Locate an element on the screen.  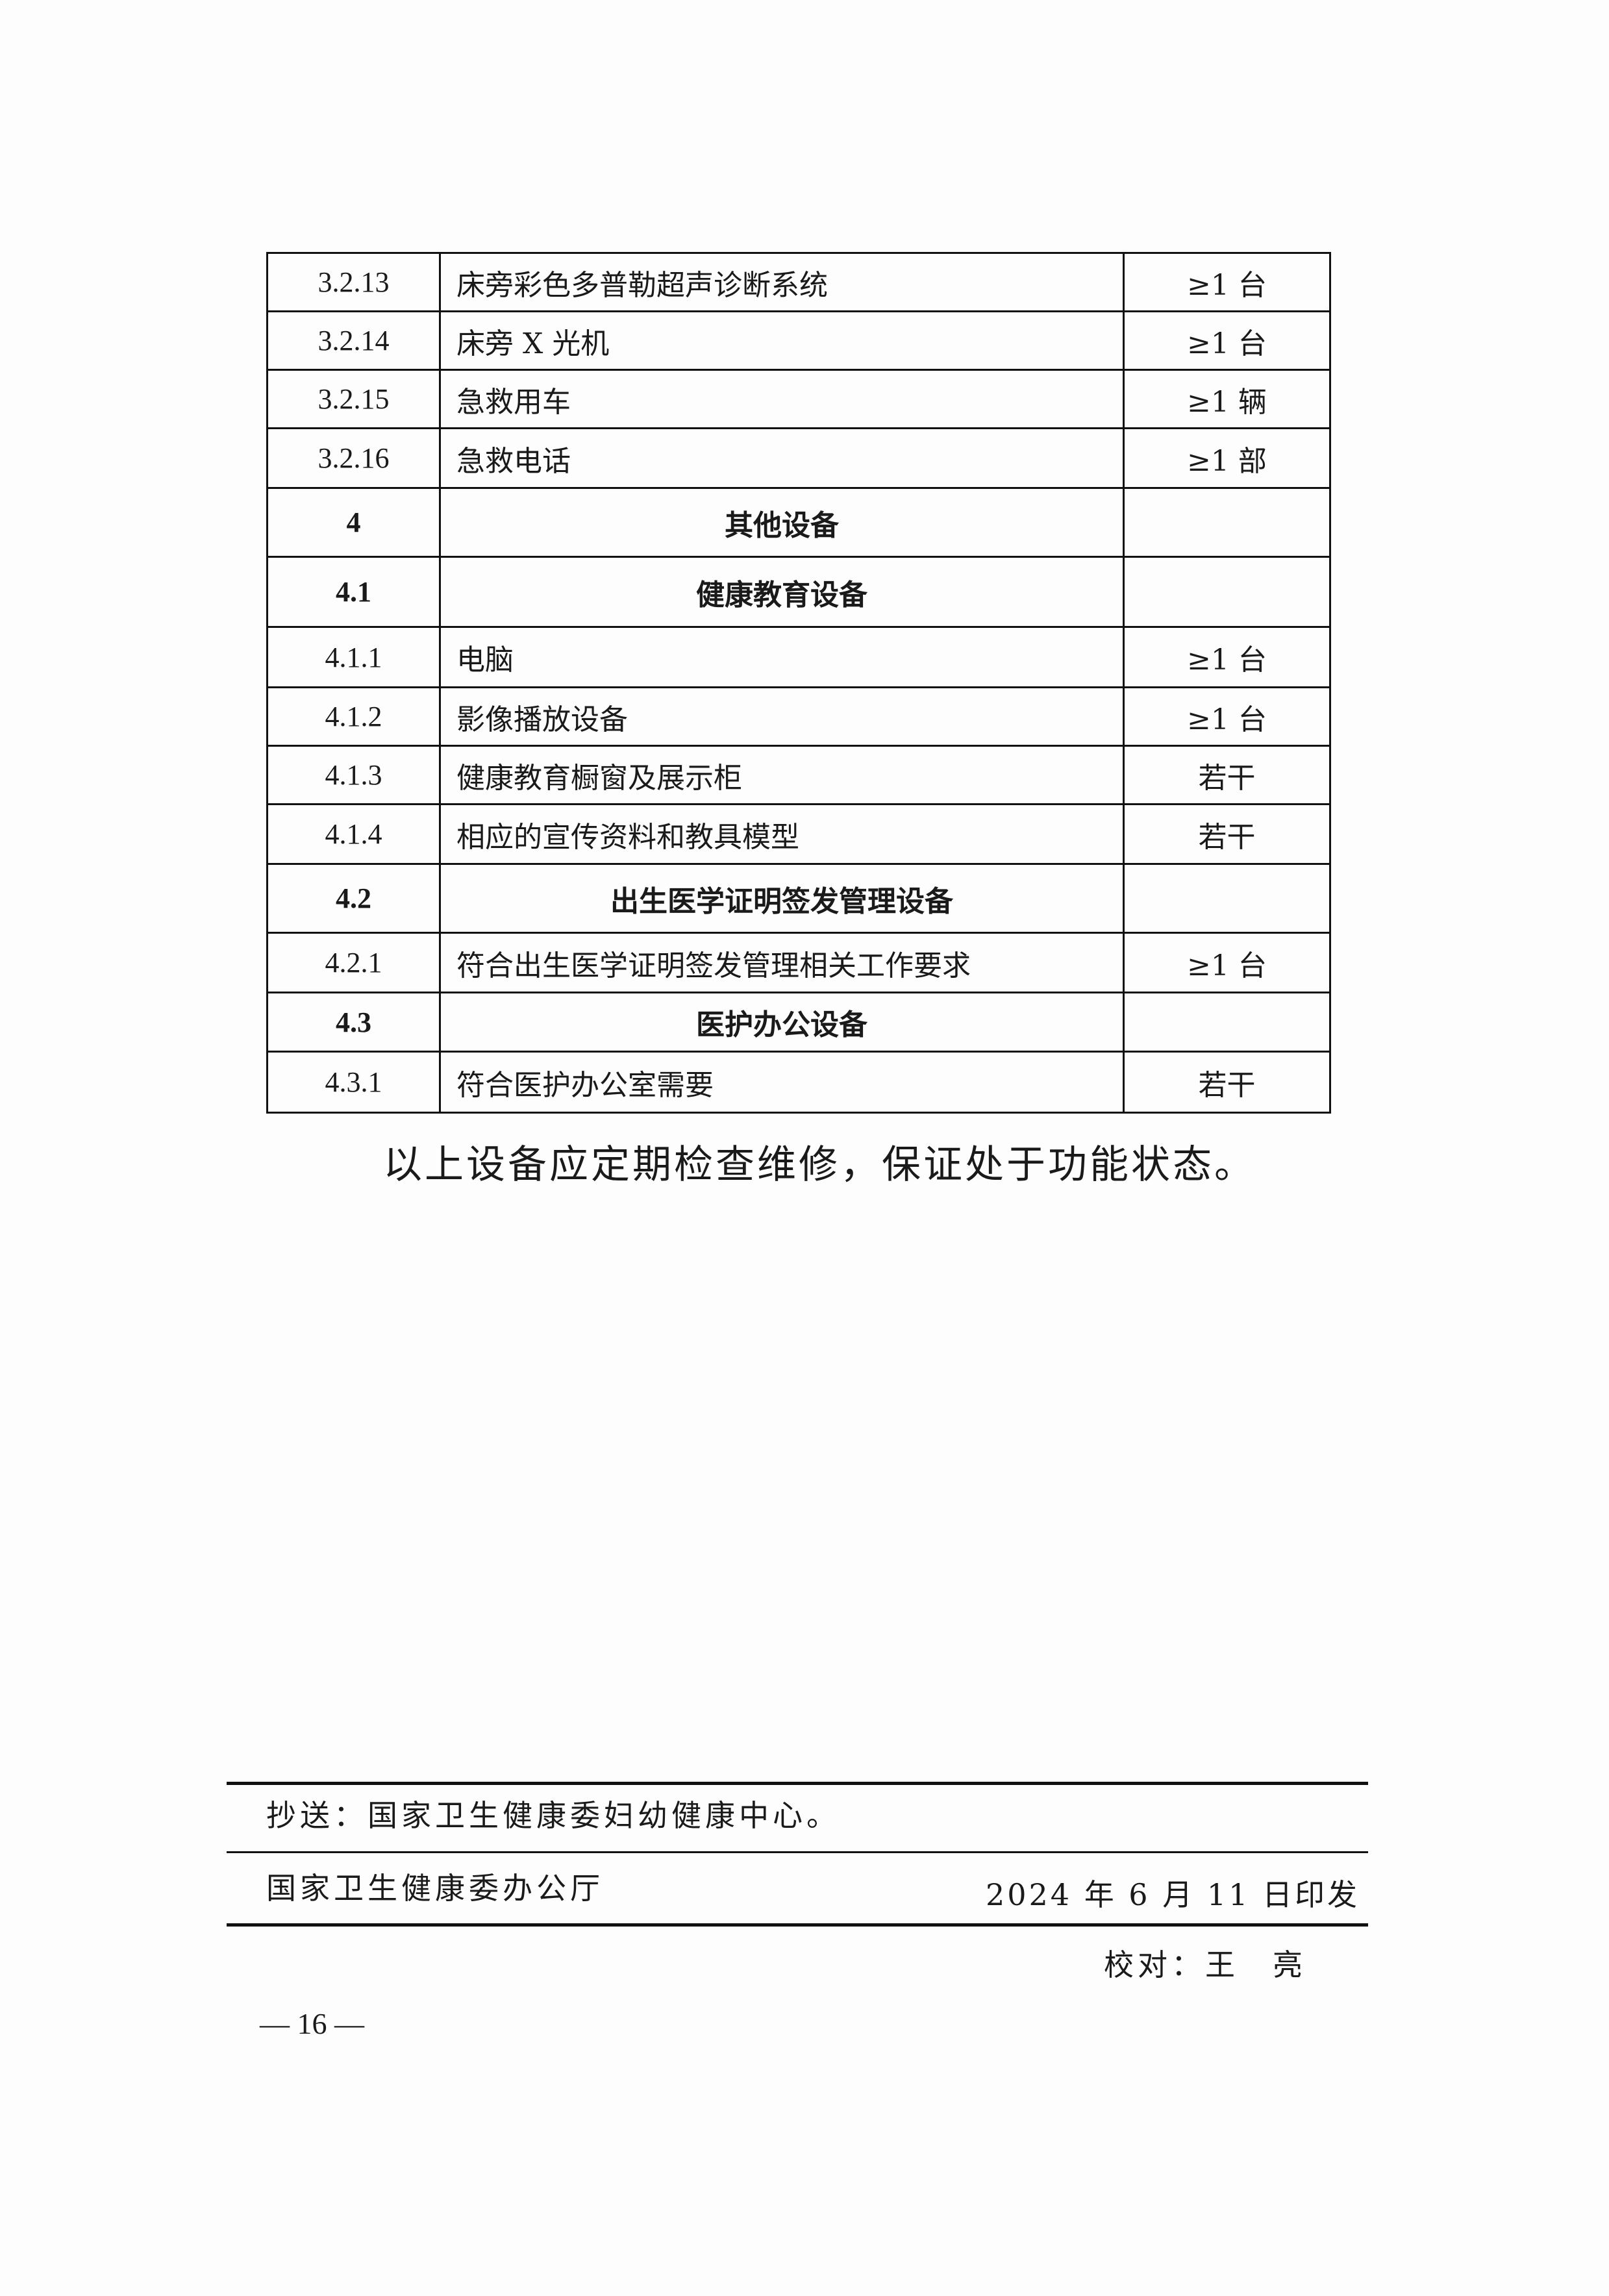
table-section-row: 4 其他设备 is located at coordinates (798, 522).